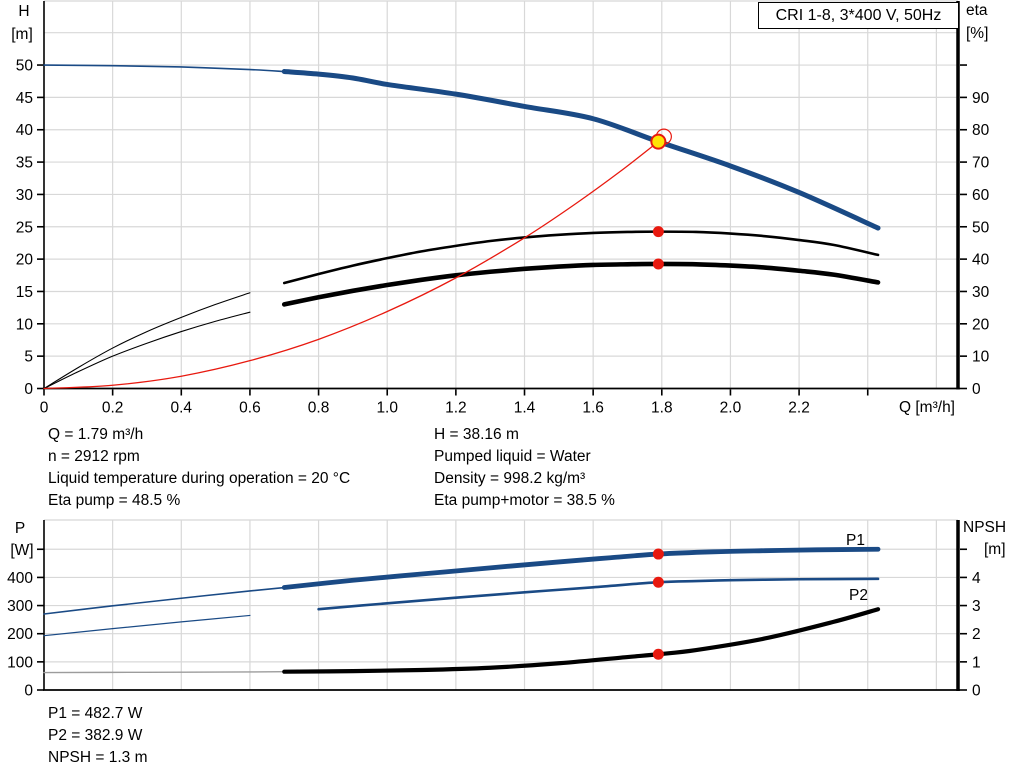 Image resolution: width=1024 pixels, height=781 pixels. I want to click on right-tick-label: 1, so click(976, 662).